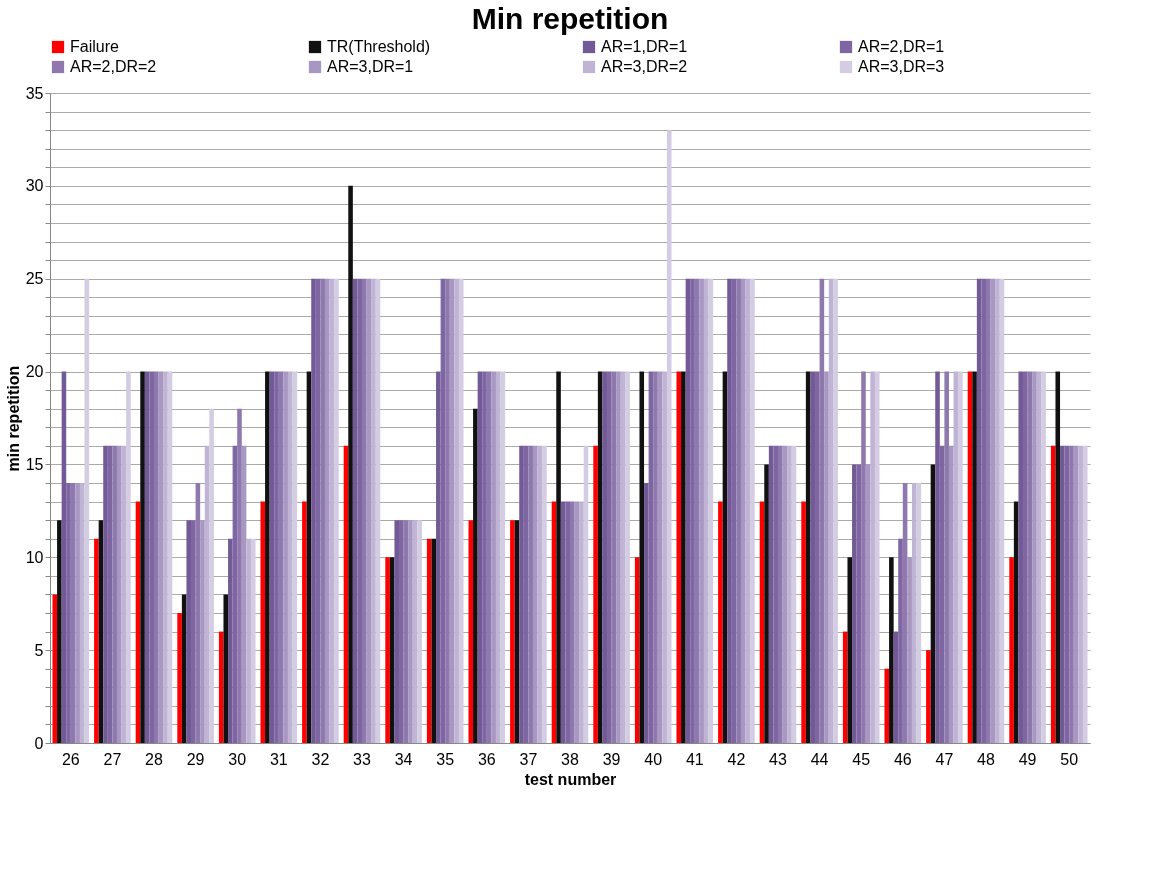  Describe the element at coordinates (694, 759) in the screenshot. I see `x-tick-label: 41` at that location.